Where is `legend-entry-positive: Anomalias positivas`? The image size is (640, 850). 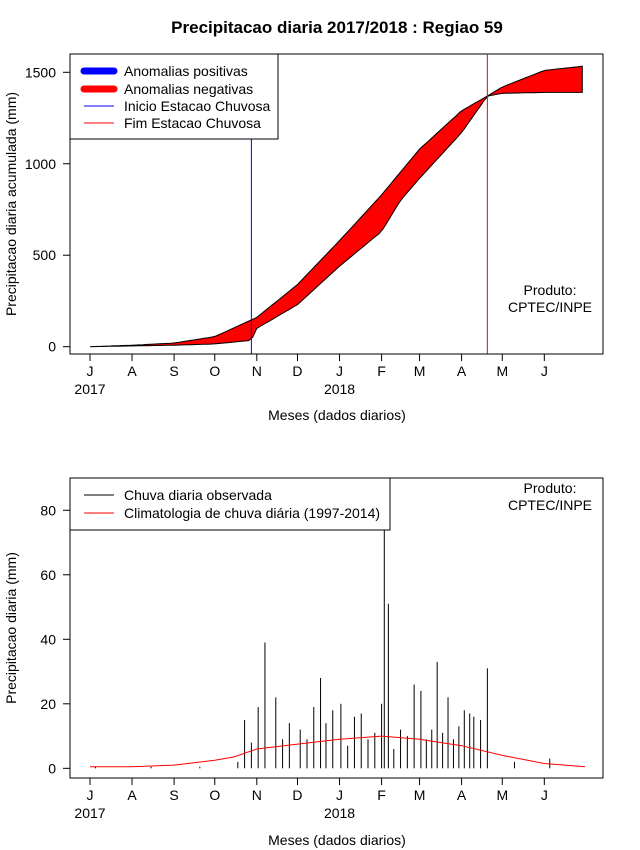 legend-entry-positive: Anomalias positivas is located at coordinates (186, 71).